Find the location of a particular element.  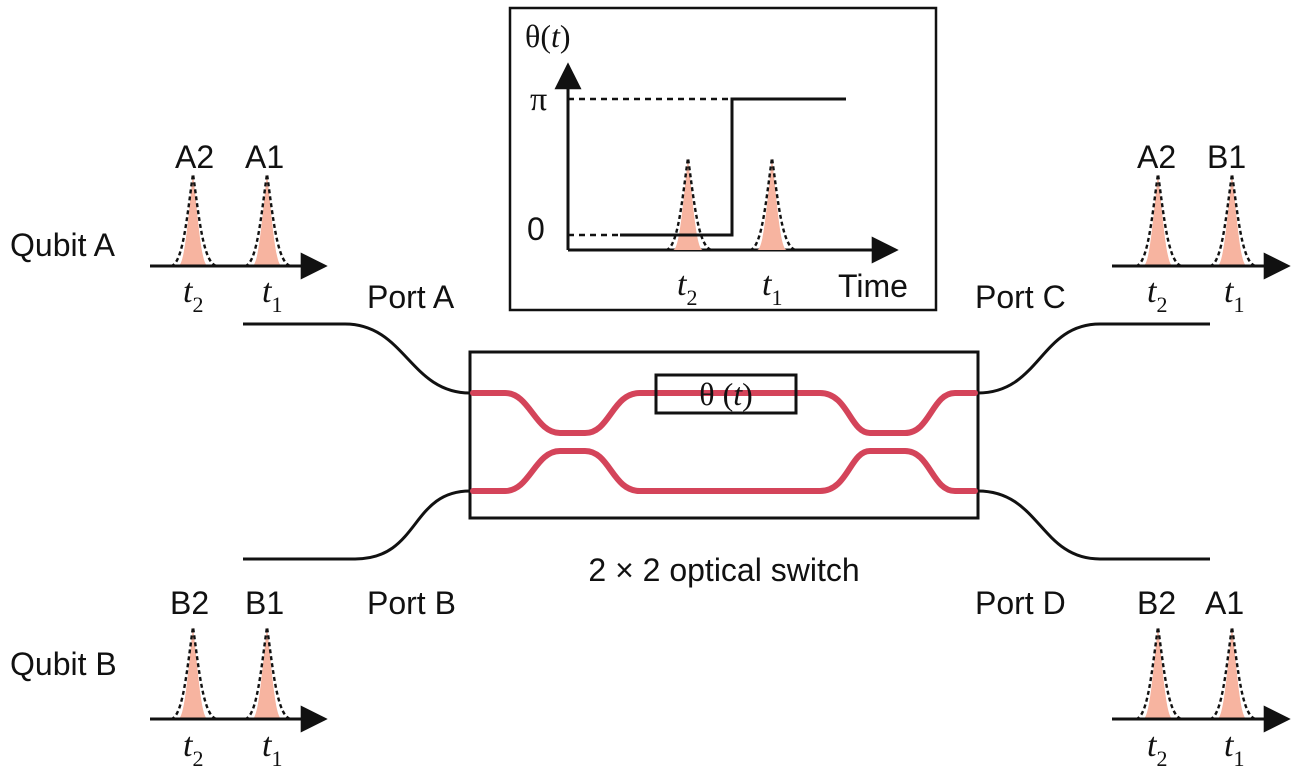

fiber-port-d is located at coordinates (1093, 525).